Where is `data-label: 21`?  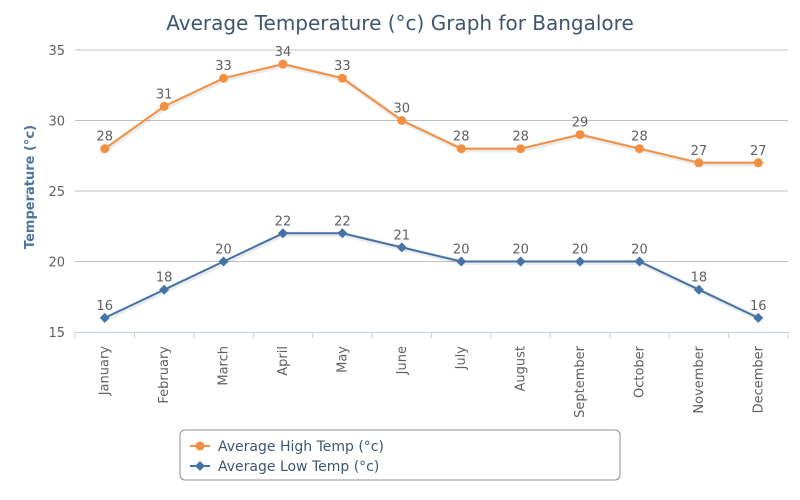
data-label: 21 is located at coordinates (402, 235).